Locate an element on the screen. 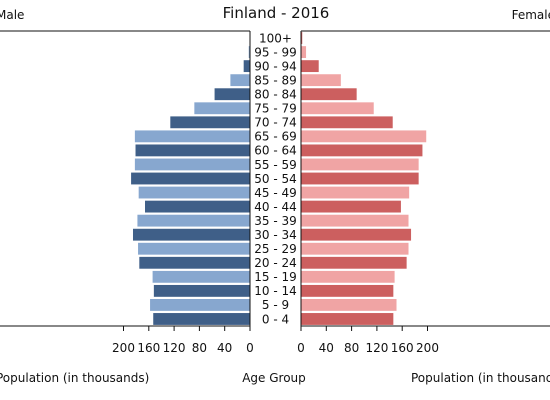 The image size is (550, 400). age-group-label: 85 - 89 is located at coordinates (275, 80).